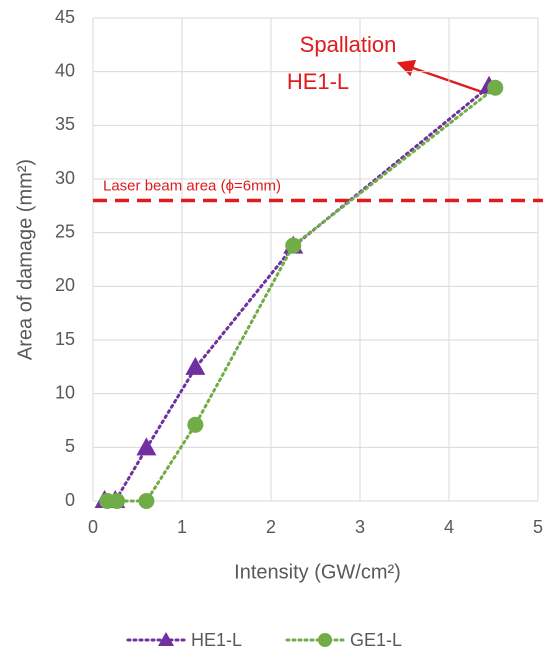 The width and height of the screenshot is (543, 659). Describe the element at coordinates (65, 339) in the screenshot. I see `y-tick-label: 15` at that location.